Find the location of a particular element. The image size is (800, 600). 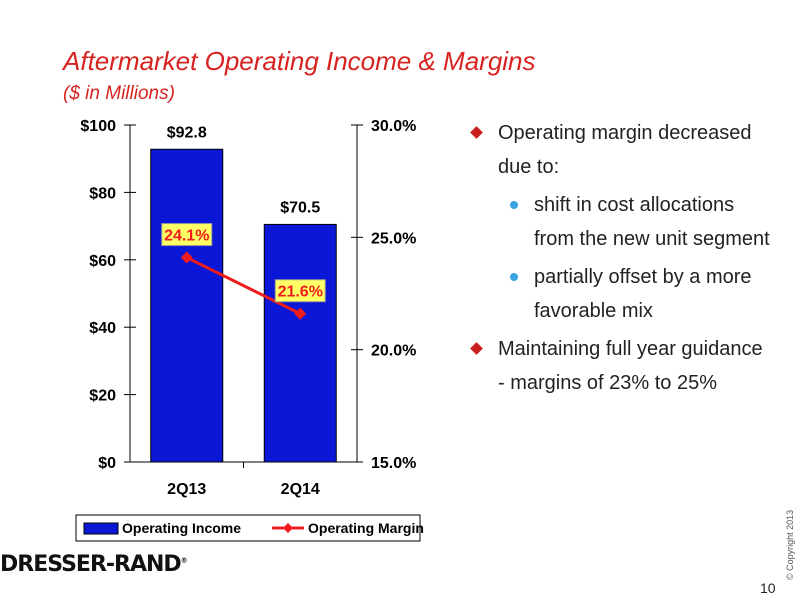

slide-title: Aftermarket Operating Income & Margins is located at coordinates (299, 61).